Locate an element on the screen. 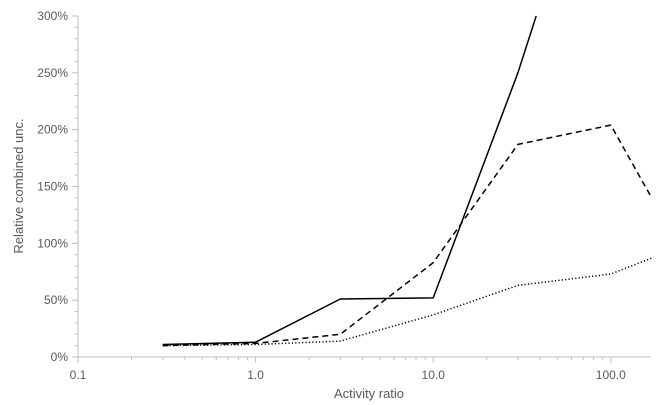 This screenshot has width=662, height=405. y-tick-label: 0% is located at coordinates (60, 357).